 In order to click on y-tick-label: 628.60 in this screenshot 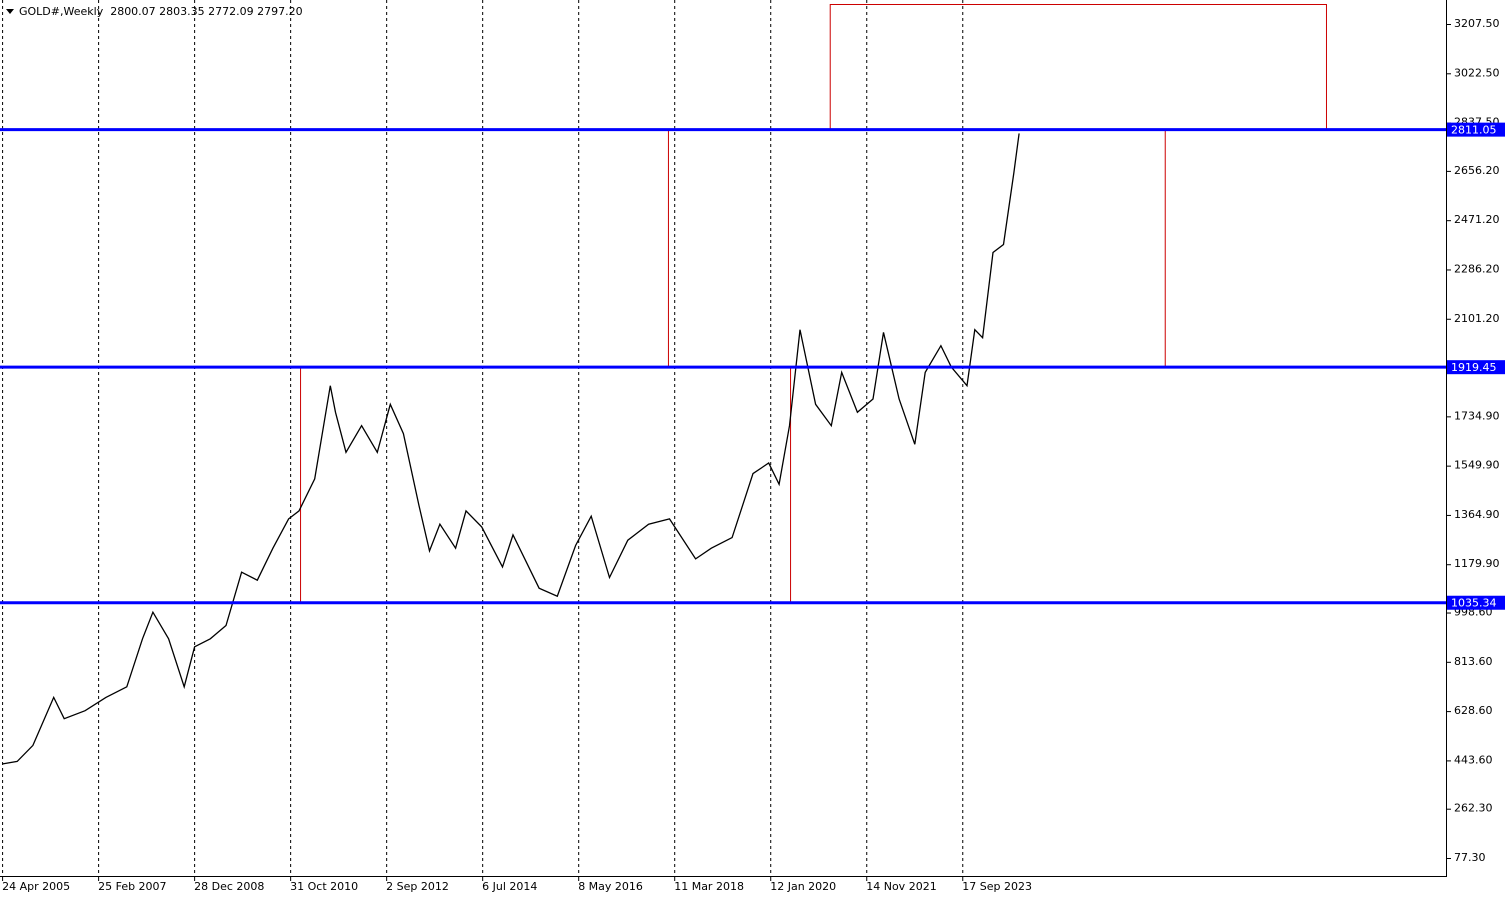, I will do `click(1473, 710)`.